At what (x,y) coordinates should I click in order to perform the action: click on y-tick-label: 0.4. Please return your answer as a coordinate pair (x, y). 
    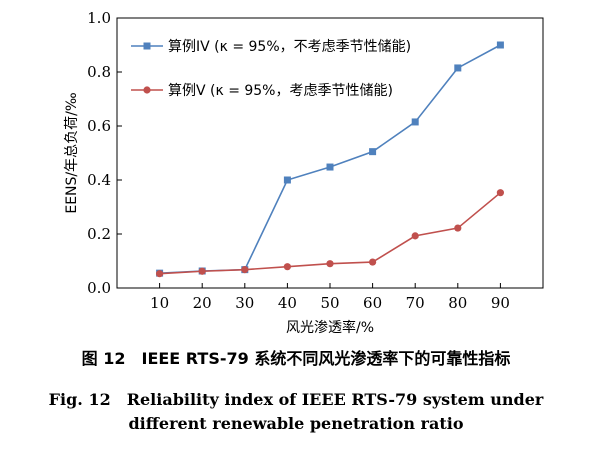
    Looking at the image, I should click on (99, 180).